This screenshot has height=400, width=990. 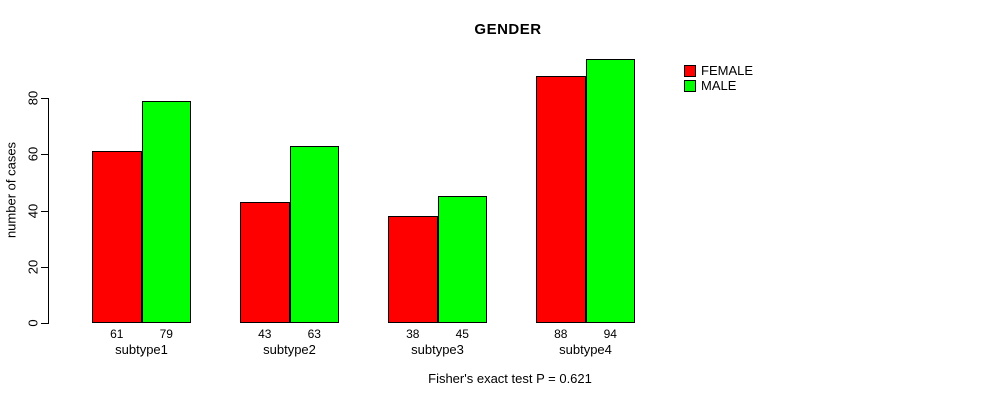 What do you see at coordinates (585, 349) in the screenshot?
I see `category-label-subtype4: subtype4` at bounding box center [585, 349].